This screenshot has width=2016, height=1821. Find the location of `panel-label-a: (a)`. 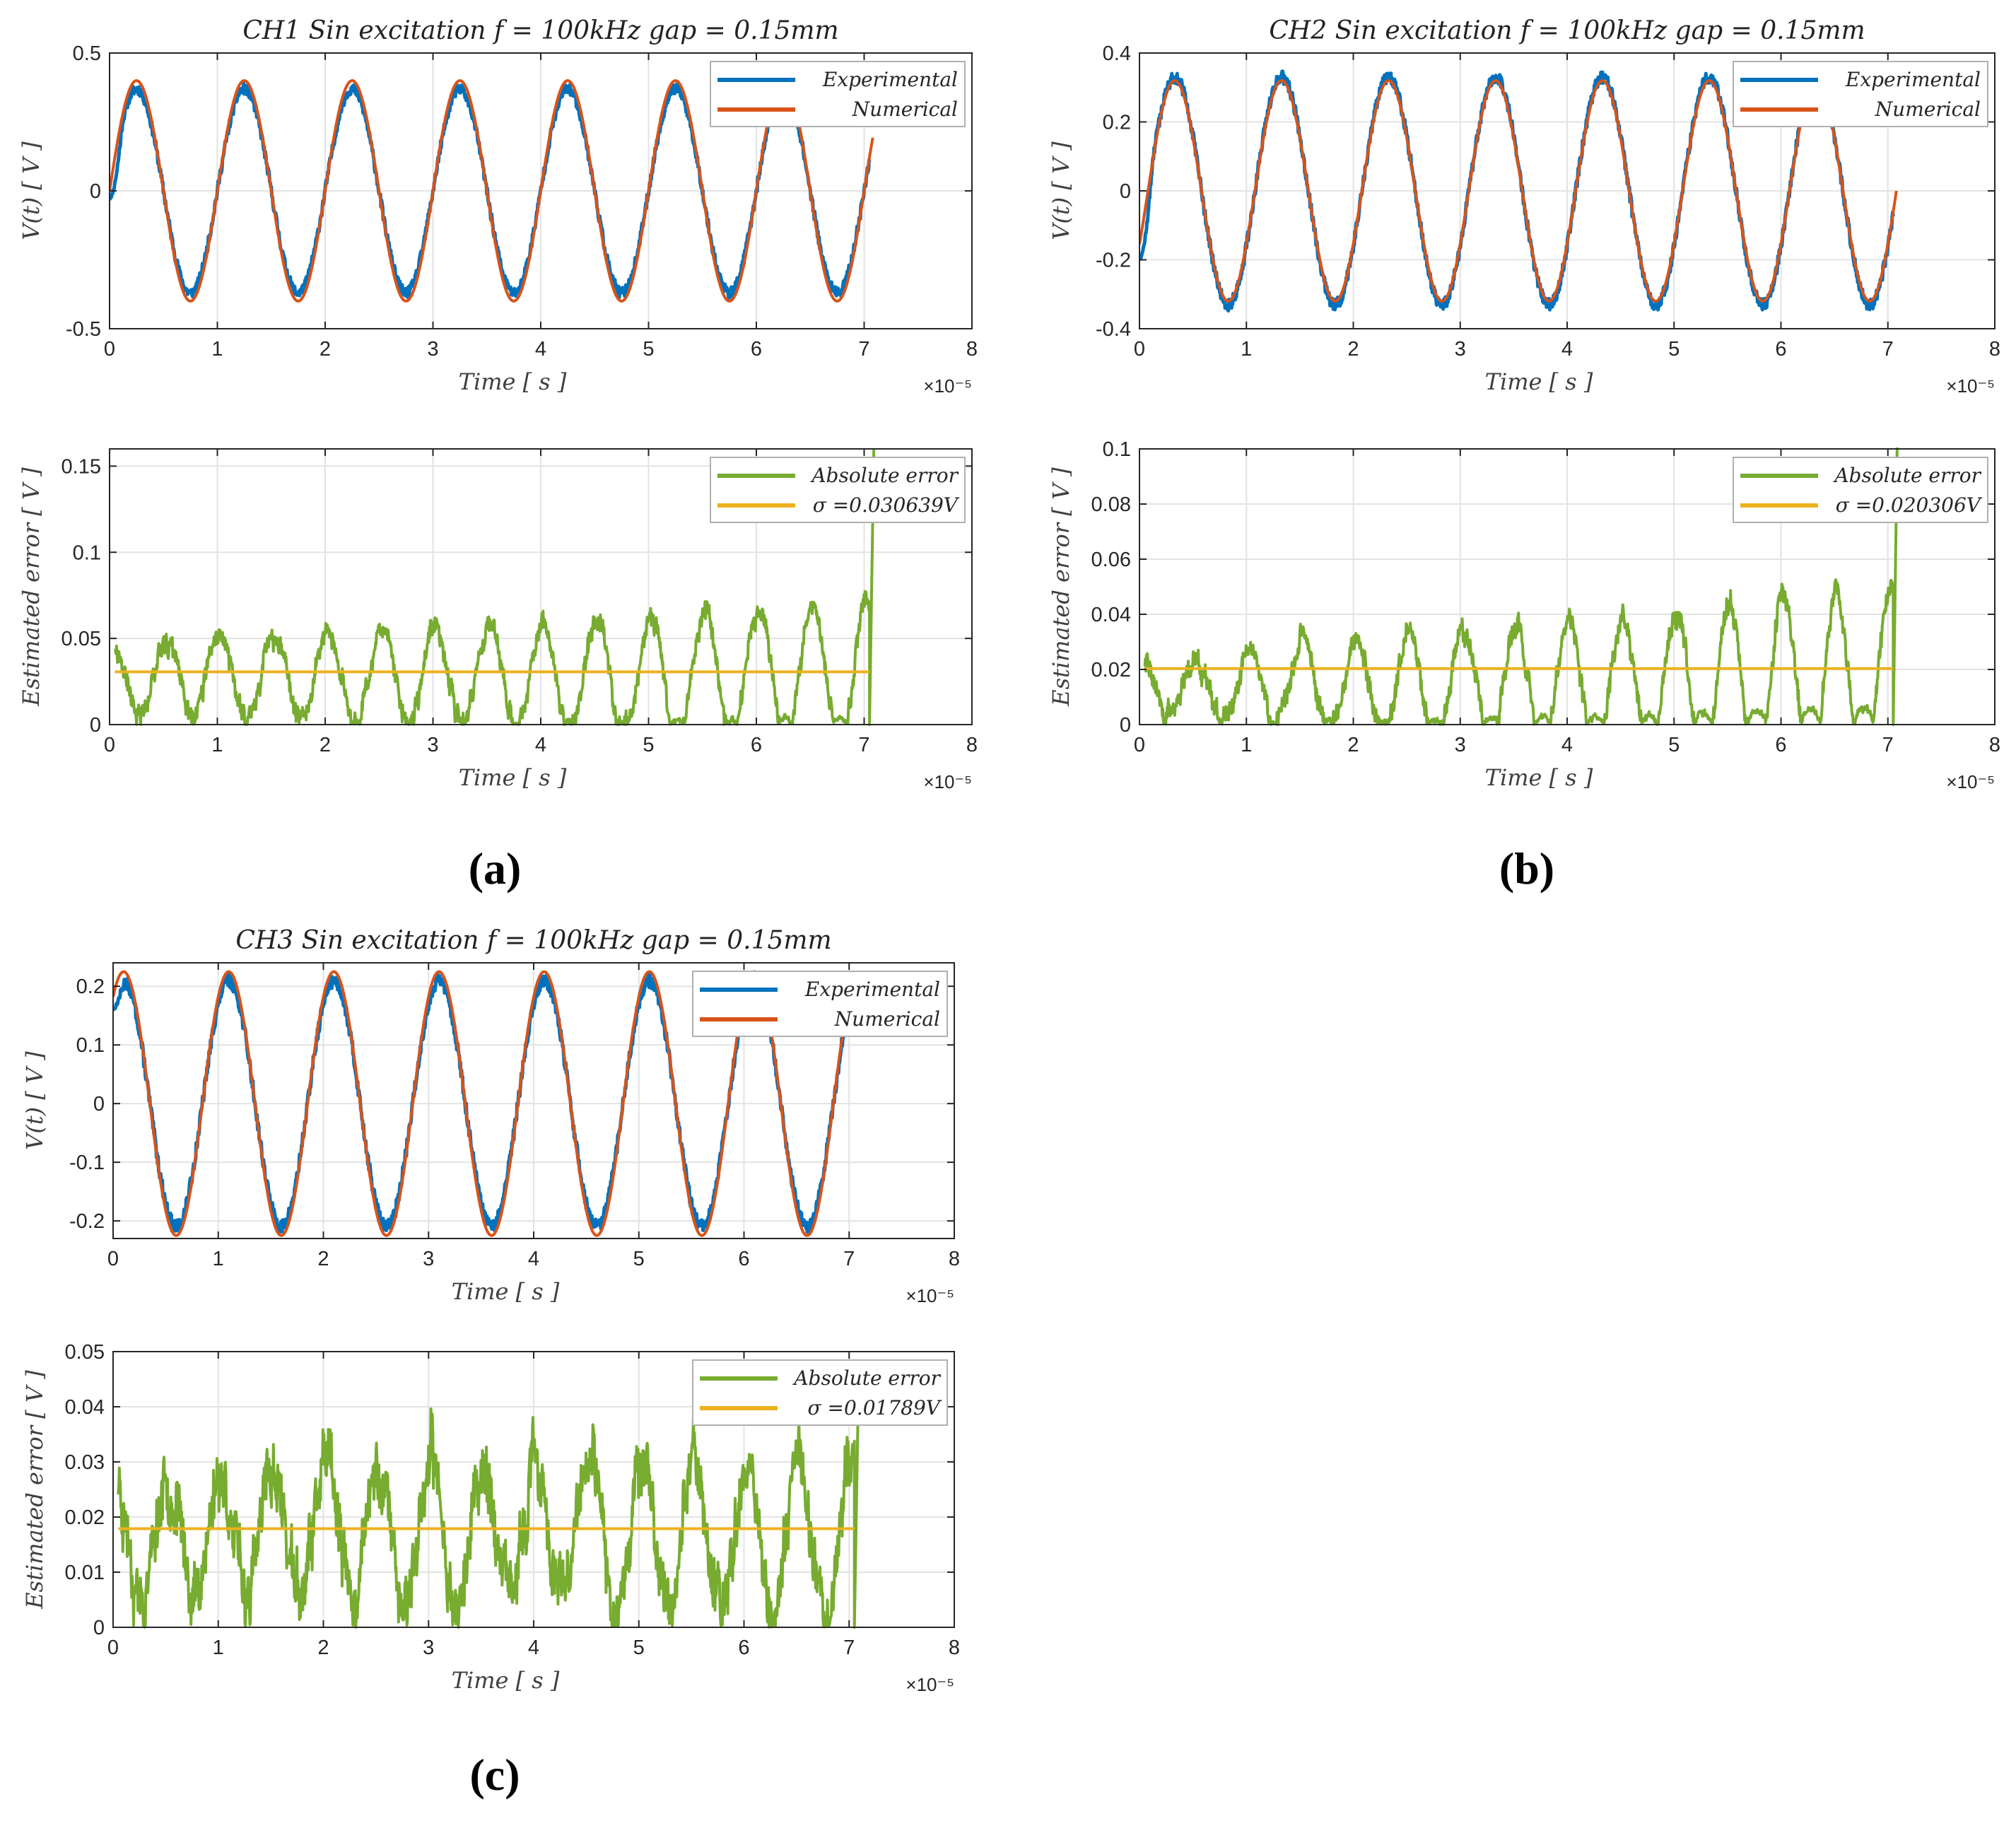

panel-label-a: (a) is located at coordinates (495, 868).